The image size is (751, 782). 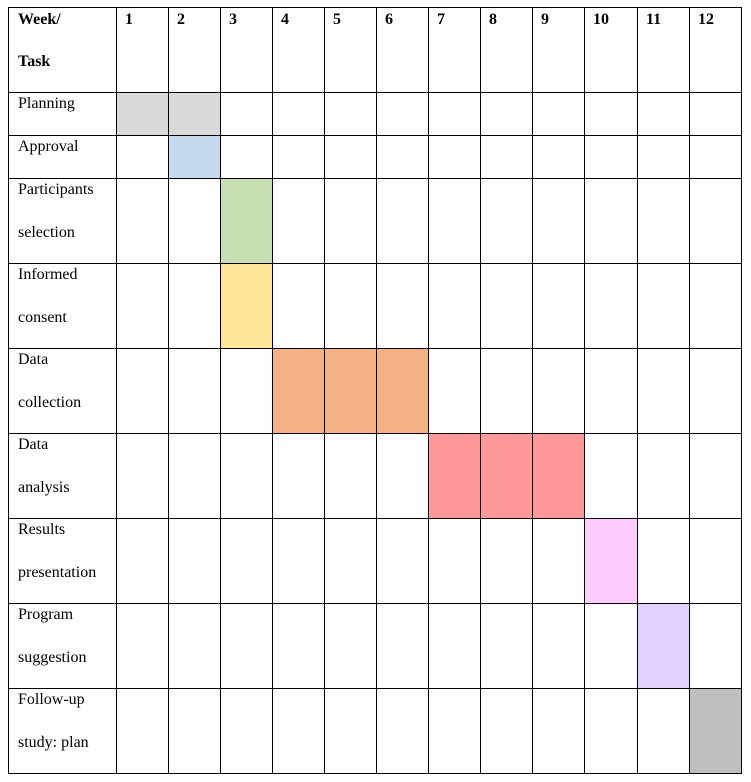 What do you see at coordinates (46, 232) in the screenshot?
I see `task-label: selection` at bounding box center [46, 232].